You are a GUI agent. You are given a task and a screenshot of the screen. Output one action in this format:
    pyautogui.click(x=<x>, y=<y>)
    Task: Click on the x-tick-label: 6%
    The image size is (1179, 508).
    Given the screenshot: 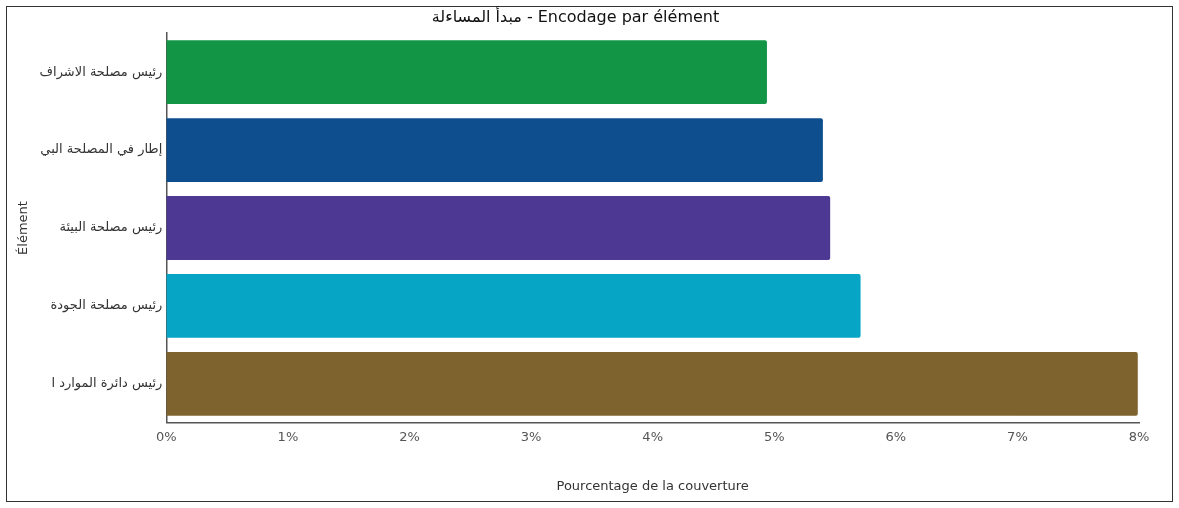 What is the action you would take?
    pyautogui.click(x=896, y=436)
    